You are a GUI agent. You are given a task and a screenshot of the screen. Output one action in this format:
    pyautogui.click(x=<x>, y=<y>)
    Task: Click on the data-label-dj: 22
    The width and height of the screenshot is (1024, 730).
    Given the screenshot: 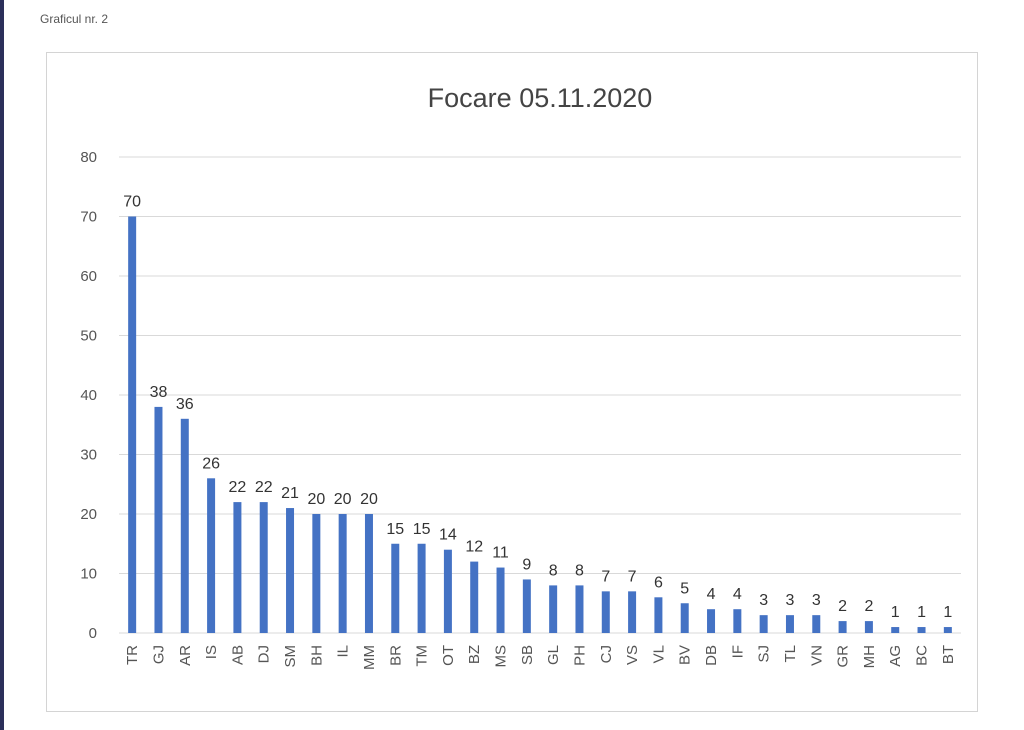 What is the action you would take?
    pyautogui.click(x=264, y=487)
    